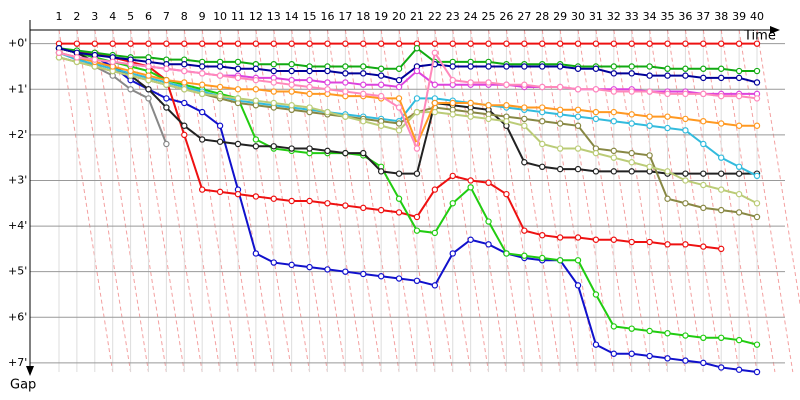 The height and width of the screenshot is (400, 800). Describe the element at coordinates (17, 225) in the screenshot. I see `y-tick-label: +4'` at that location.